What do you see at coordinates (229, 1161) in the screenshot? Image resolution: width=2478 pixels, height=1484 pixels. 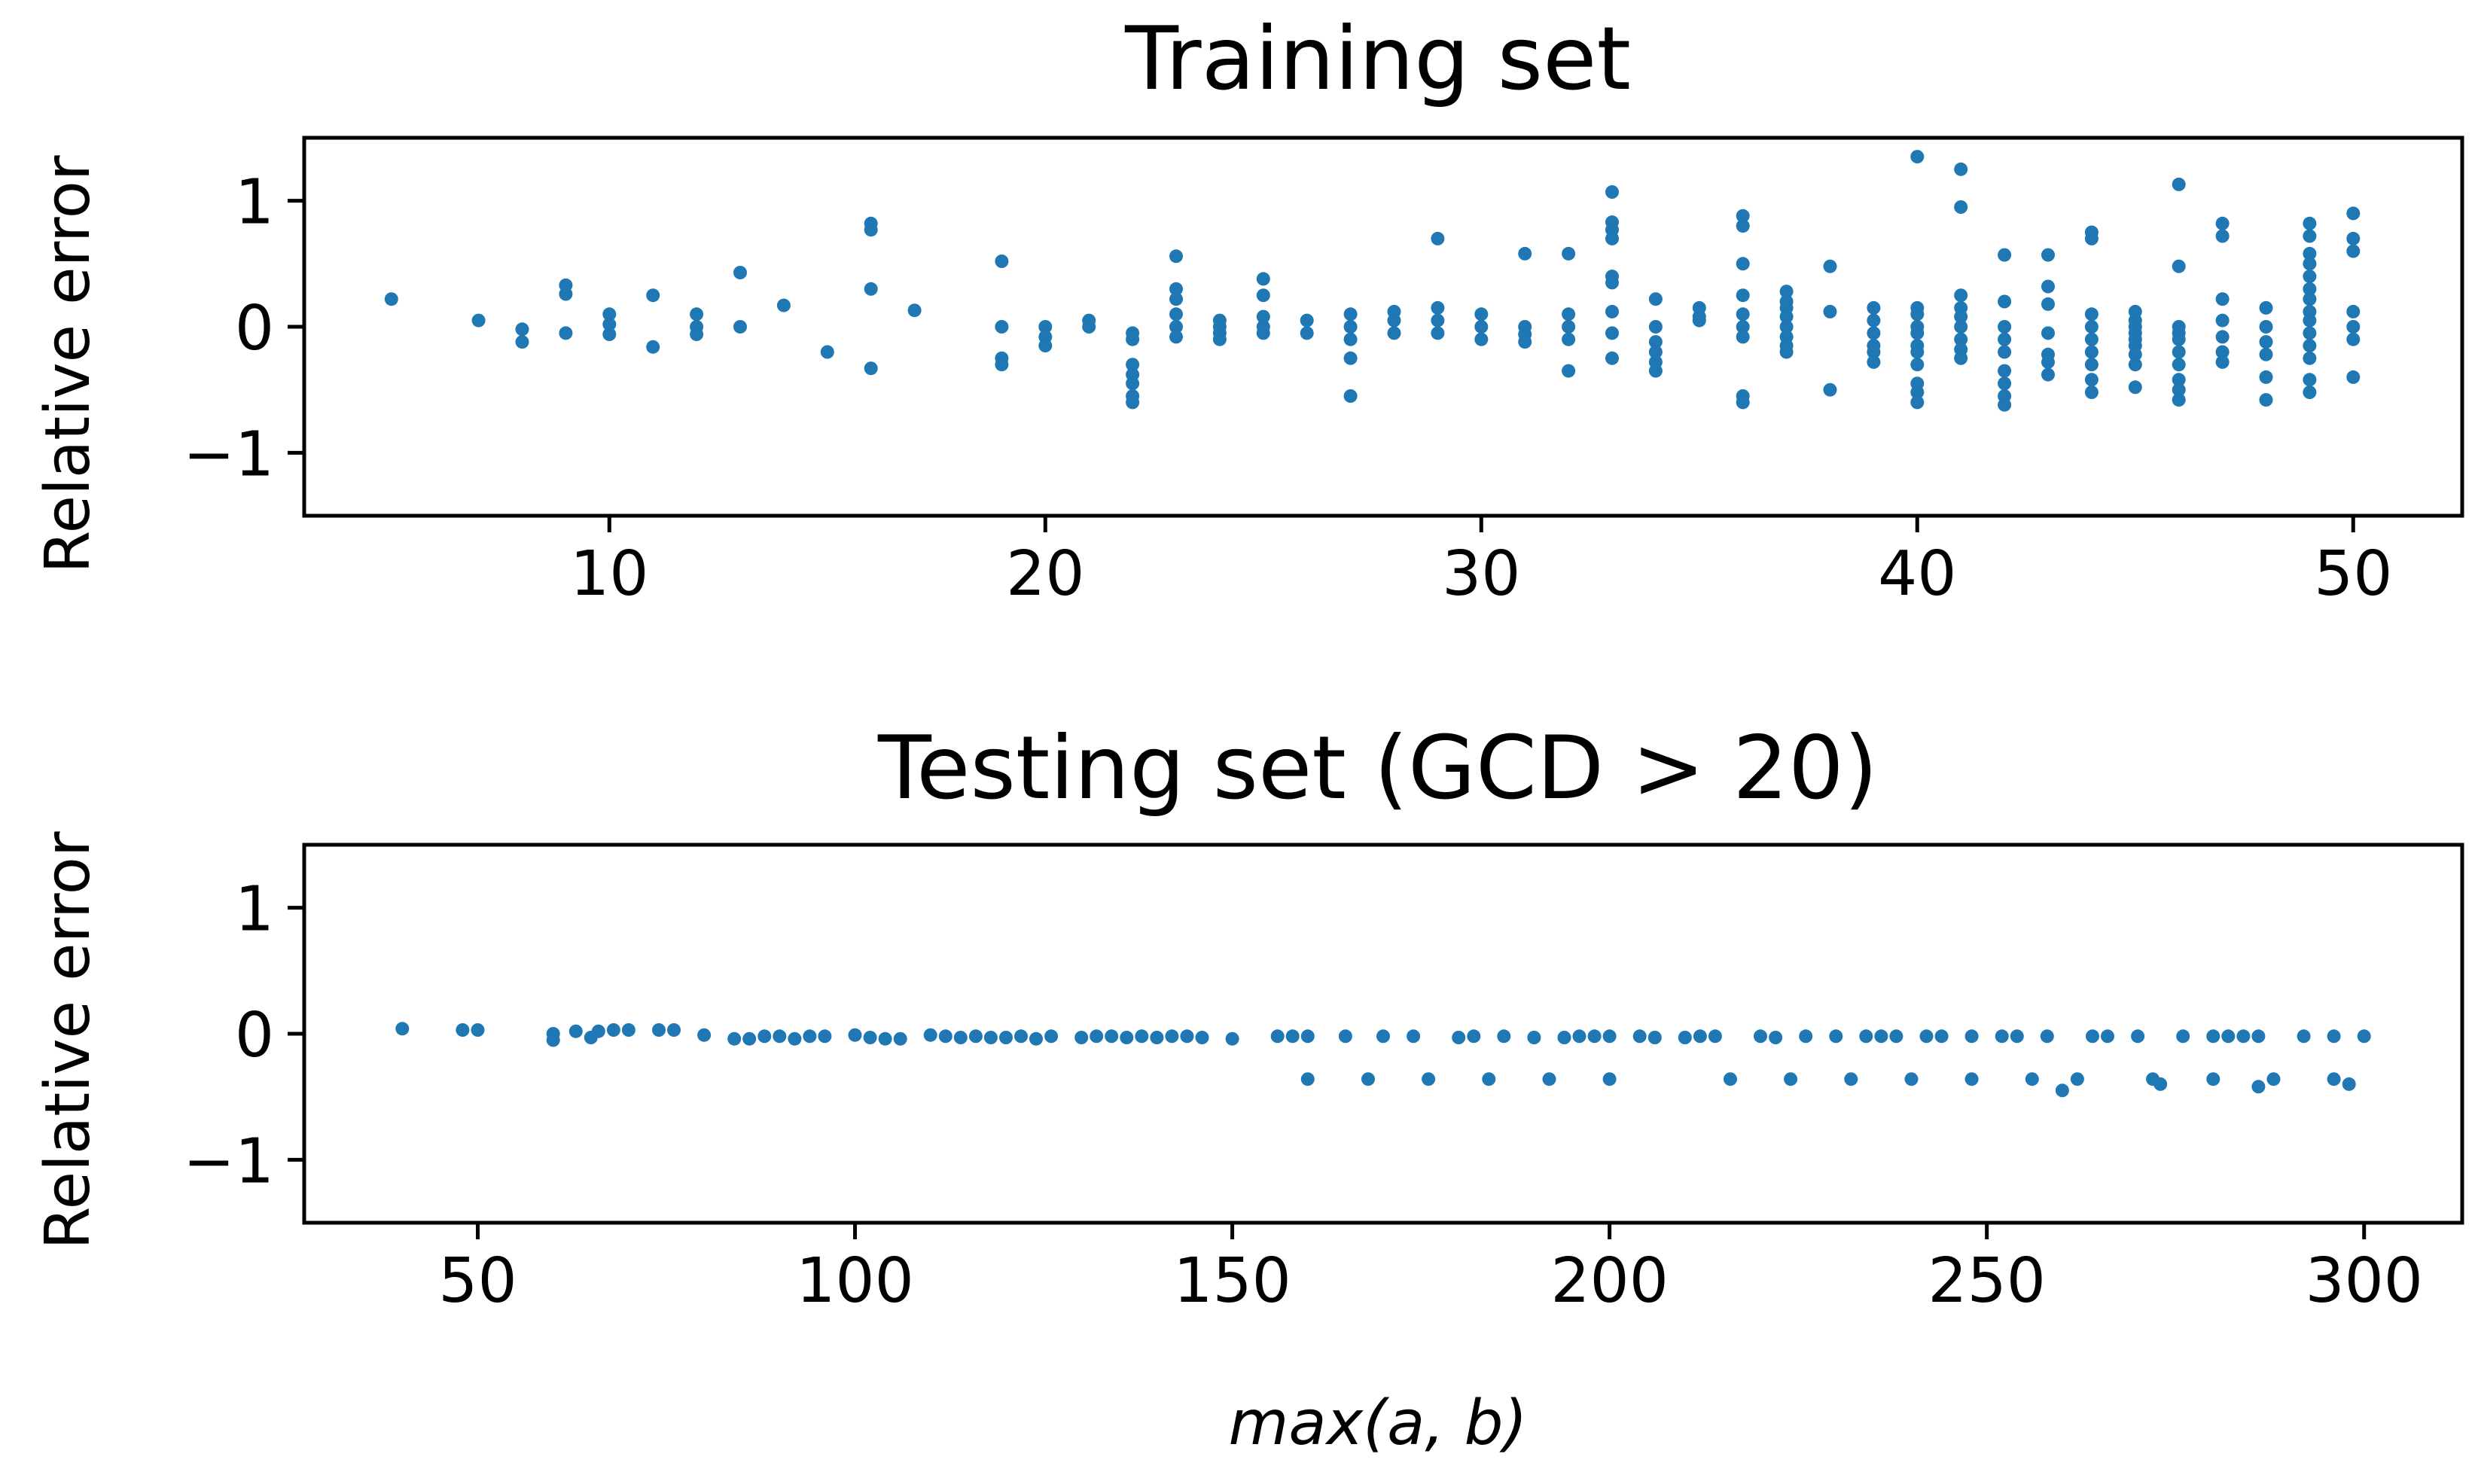 I see `testing-y-tick-label: −1` at bounding box center [229, 1161].